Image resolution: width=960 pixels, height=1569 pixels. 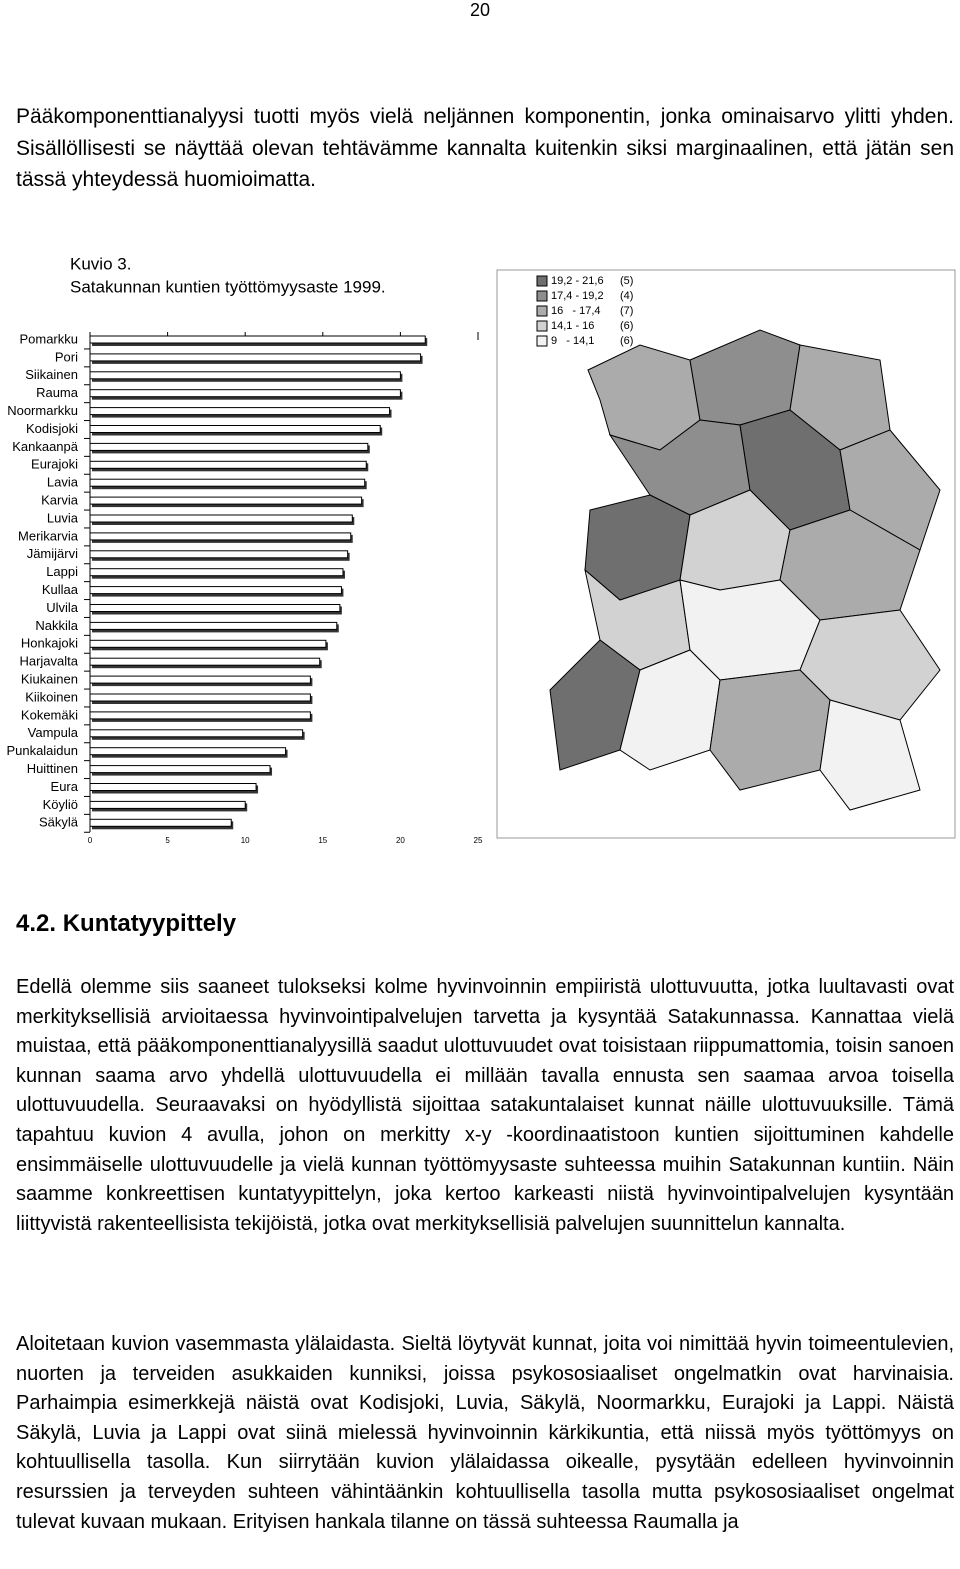 I want to click on legend-count: (7), so click(x=626, y=311).